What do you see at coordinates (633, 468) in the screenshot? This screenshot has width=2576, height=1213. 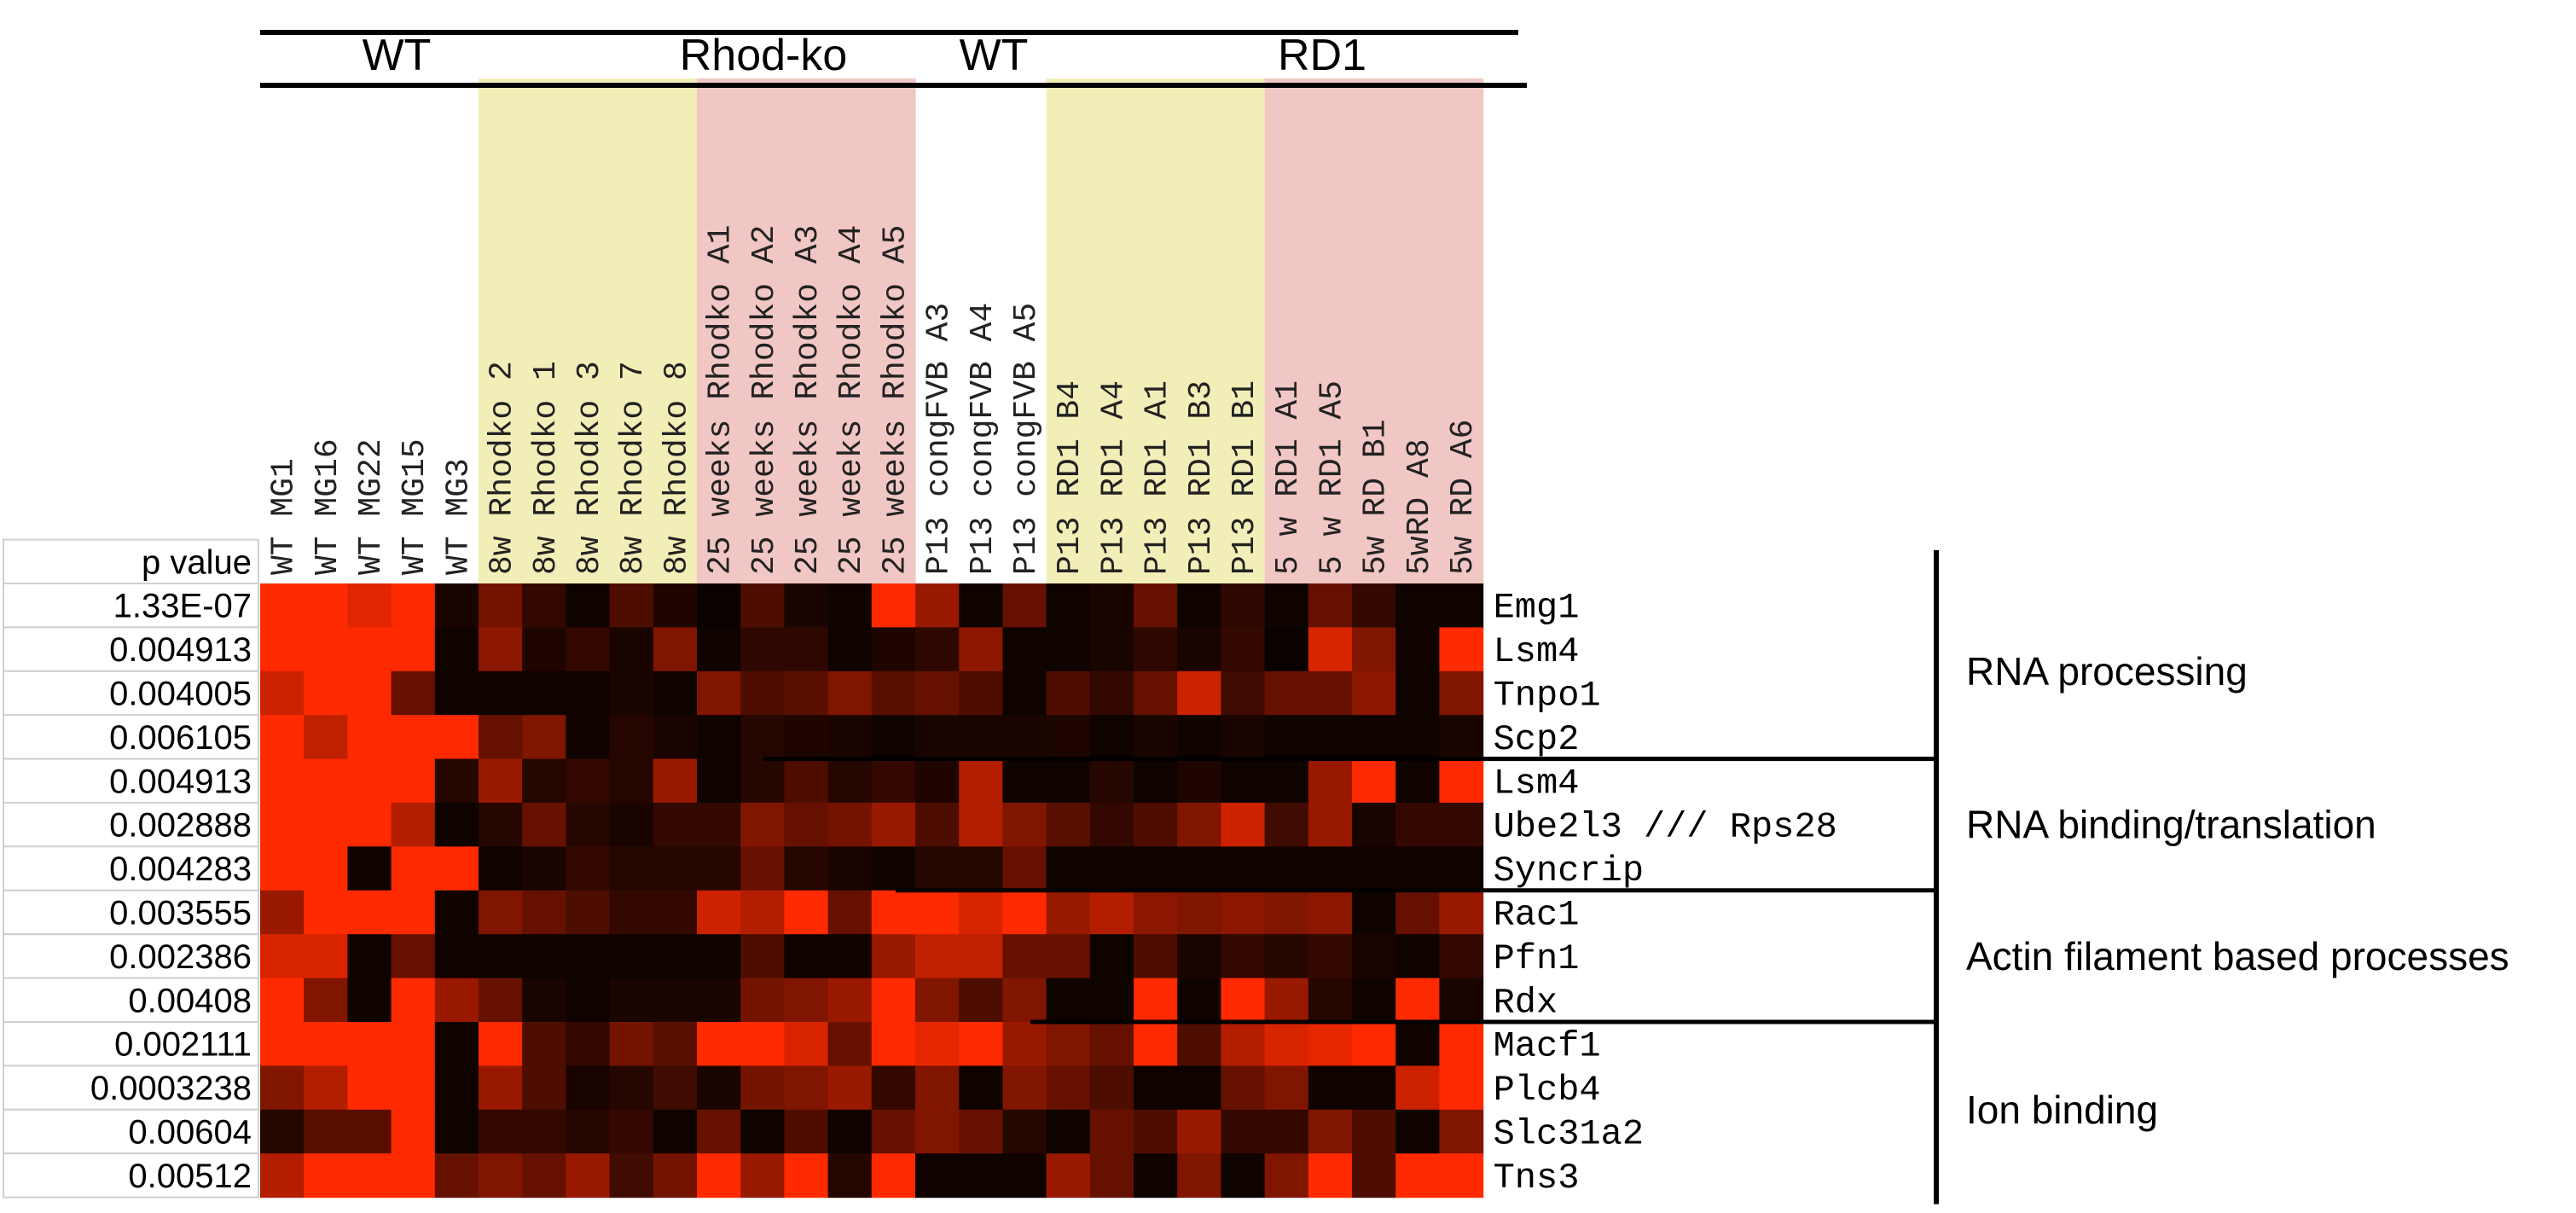 I see `column-label: 8w Rhodko 7` at bounding box center [633, 468].